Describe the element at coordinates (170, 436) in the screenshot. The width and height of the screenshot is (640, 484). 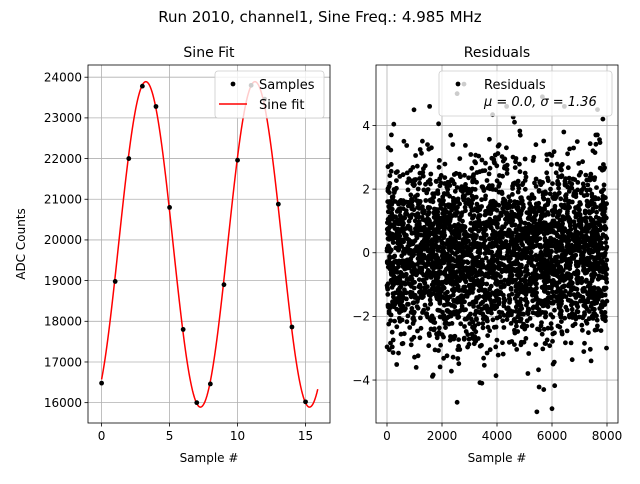
I see `sine-fit-xtick-label: 5` at that location.